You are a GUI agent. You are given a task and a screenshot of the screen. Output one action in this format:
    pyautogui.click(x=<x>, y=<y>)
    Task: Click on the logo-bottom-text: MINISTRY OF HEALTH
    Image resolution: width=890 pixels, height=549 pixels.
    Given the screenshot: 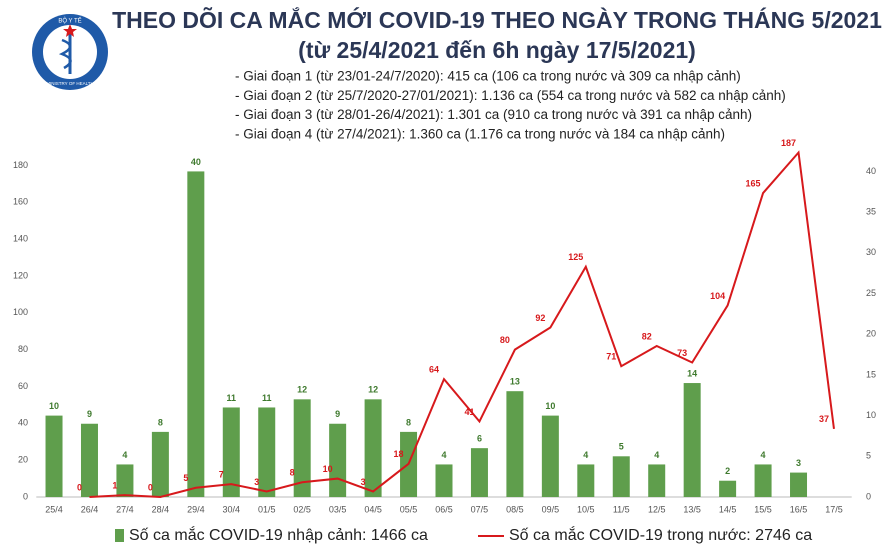 What is the action you would take?
    pyautogui.click(x=70, y=83)
    